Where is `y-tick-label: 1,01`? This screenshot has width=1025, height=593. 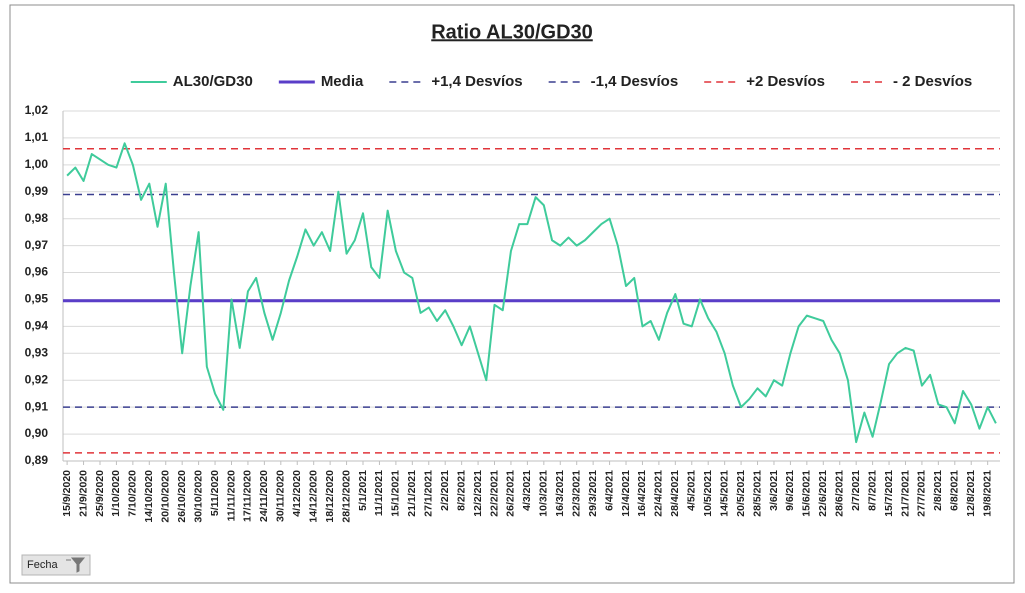
y-tick-label: 1,01 is located at coordinates (37, 137).